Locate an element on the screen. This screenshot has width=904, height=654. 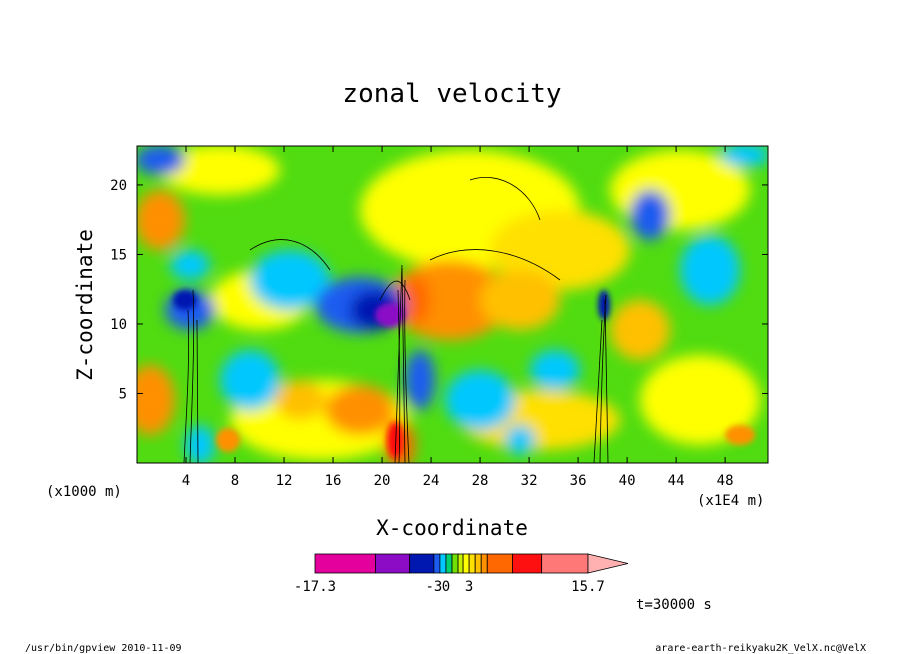
colorbar-tick-label: -17.3 is located at coordinates (315, 587).